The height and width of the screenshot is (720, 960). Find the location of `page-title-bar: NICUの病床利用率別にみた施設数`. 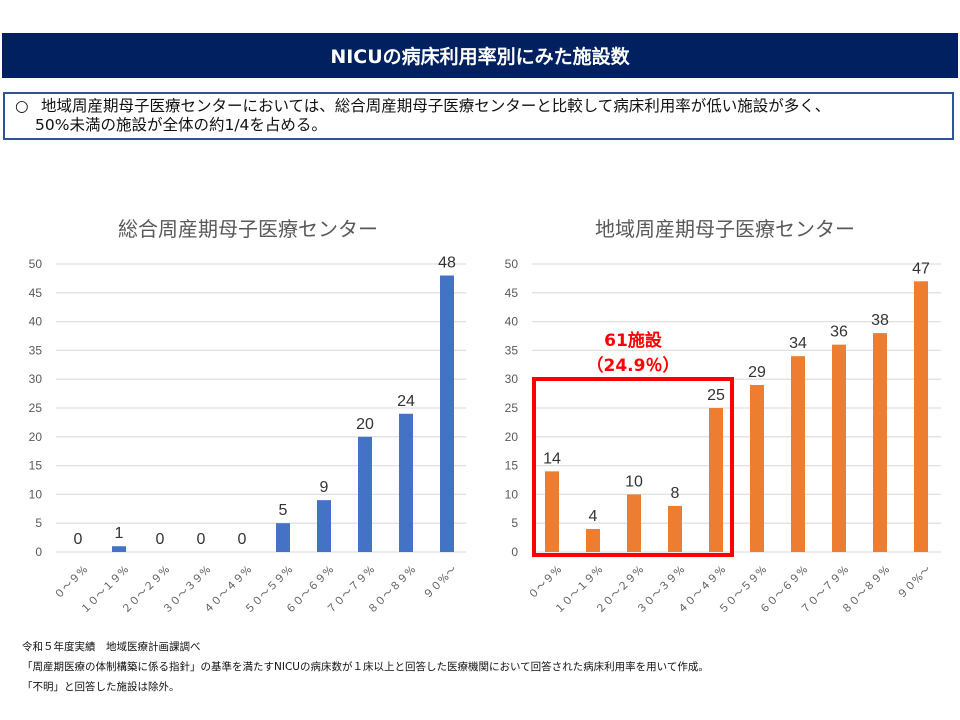

page-title-bar: NICUの病床利用率別にみた施設数 is located at coordinates (480, 55).